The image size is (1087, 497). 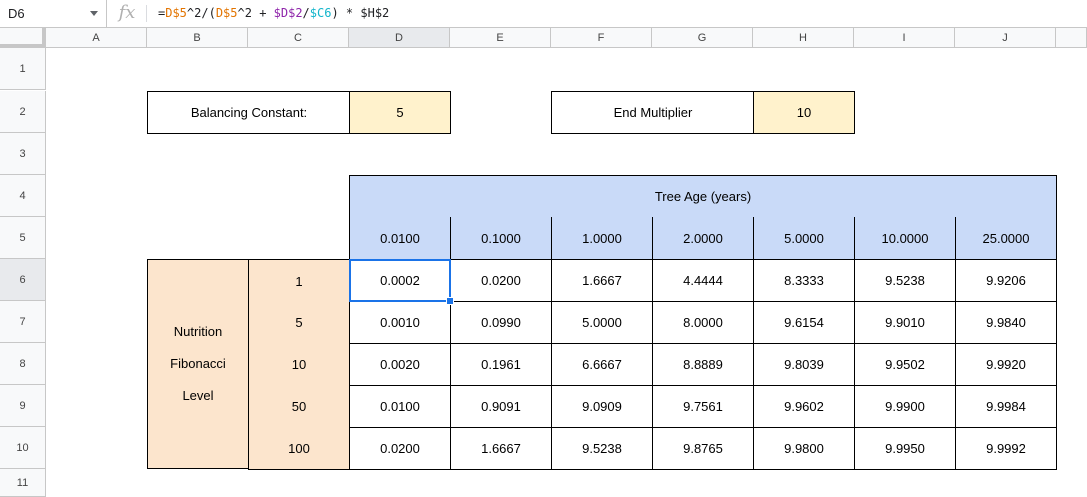 What do you see at coordinates (905, 406) in the screenshot?
I see `value-cell: 9.9900` at bounding box center [905, 406].